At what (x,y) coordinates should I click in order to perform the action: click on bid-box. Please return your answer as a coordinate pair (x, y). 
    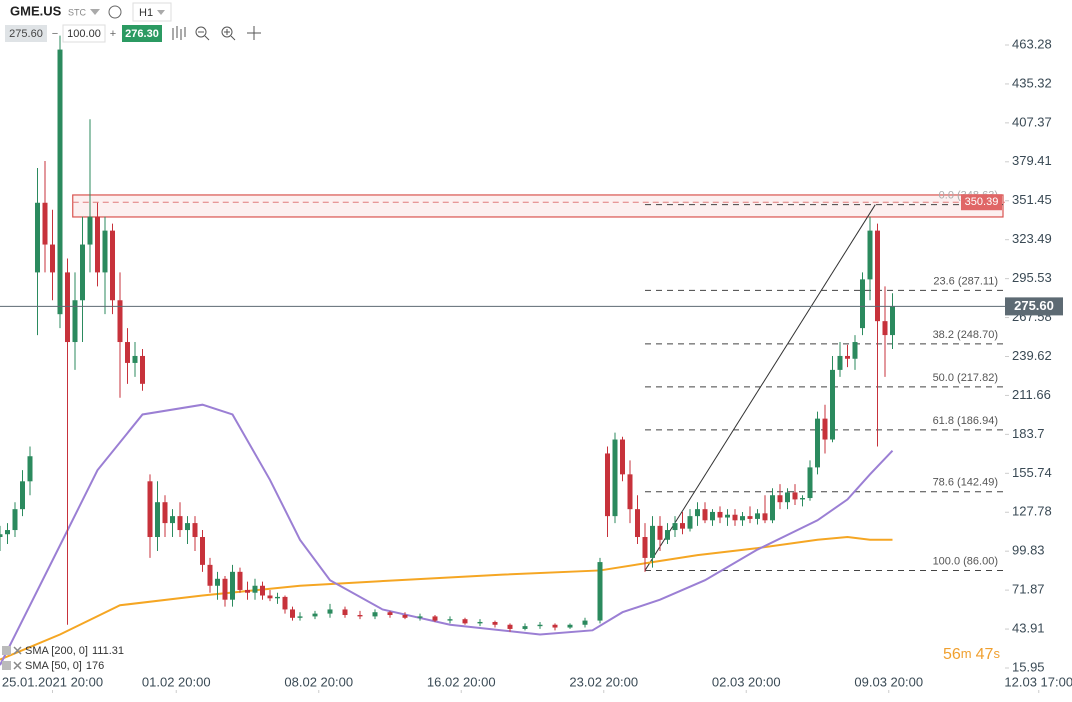
    Looking at the image, I should click on (26, 33).